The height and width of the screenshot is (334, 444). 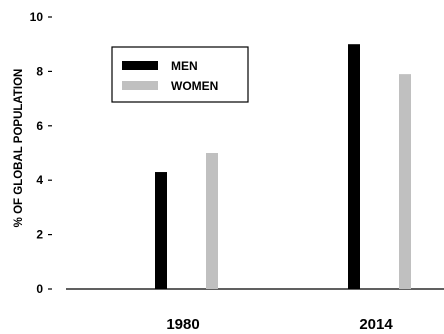 What do you see at coordinates (184, 66) in the screenshot?
I see `legend-label-men: MEN` at bounding box center [184, 66].